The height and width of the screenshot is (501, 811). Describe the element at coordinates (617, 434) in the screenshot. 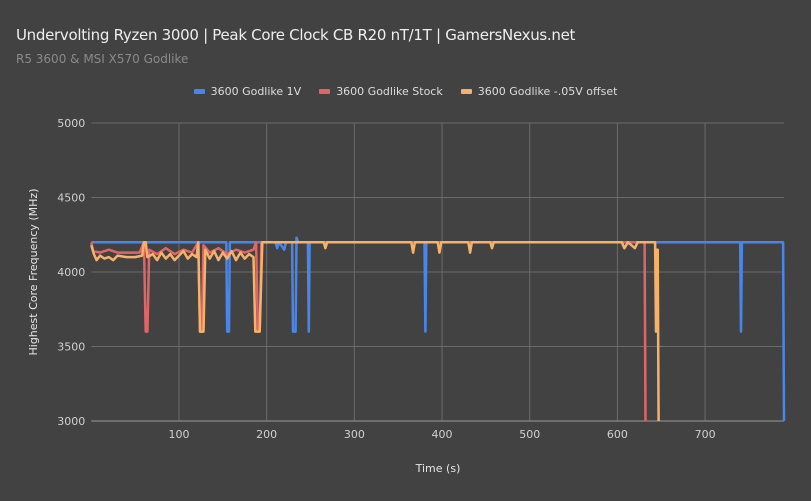

I see `x-tick-label: 600` at that location.